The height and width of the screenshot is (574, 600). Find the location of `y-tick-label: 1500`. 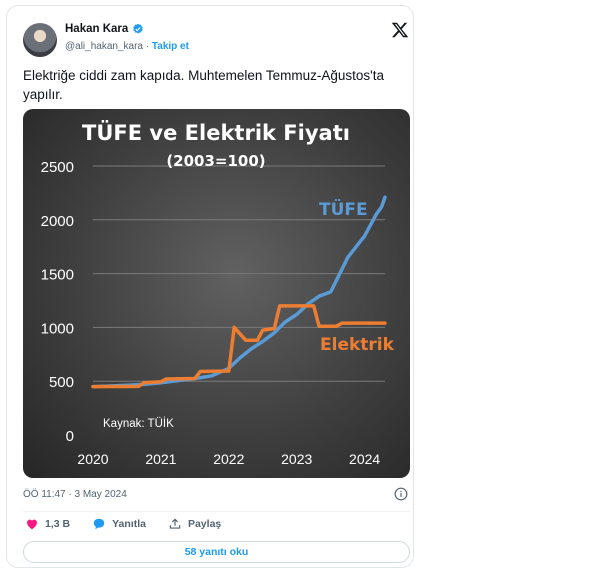

y-tick-label: 1500 is located at coordinates (57, 275).